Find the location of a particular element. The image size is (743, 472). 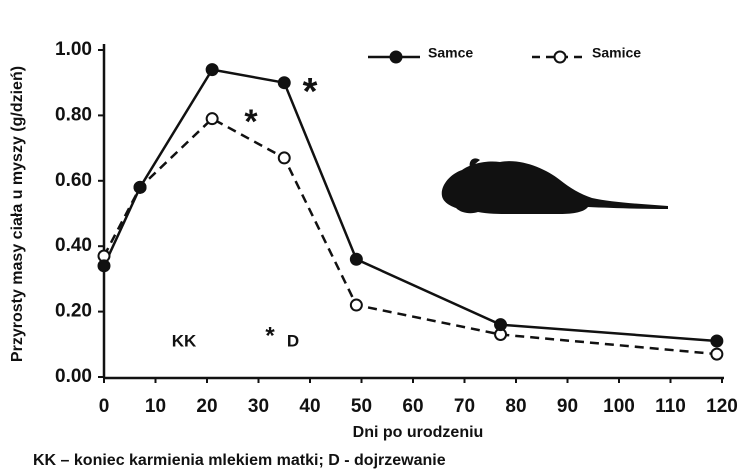

x-tick-label: 50 is located at coordinates (361, 406).